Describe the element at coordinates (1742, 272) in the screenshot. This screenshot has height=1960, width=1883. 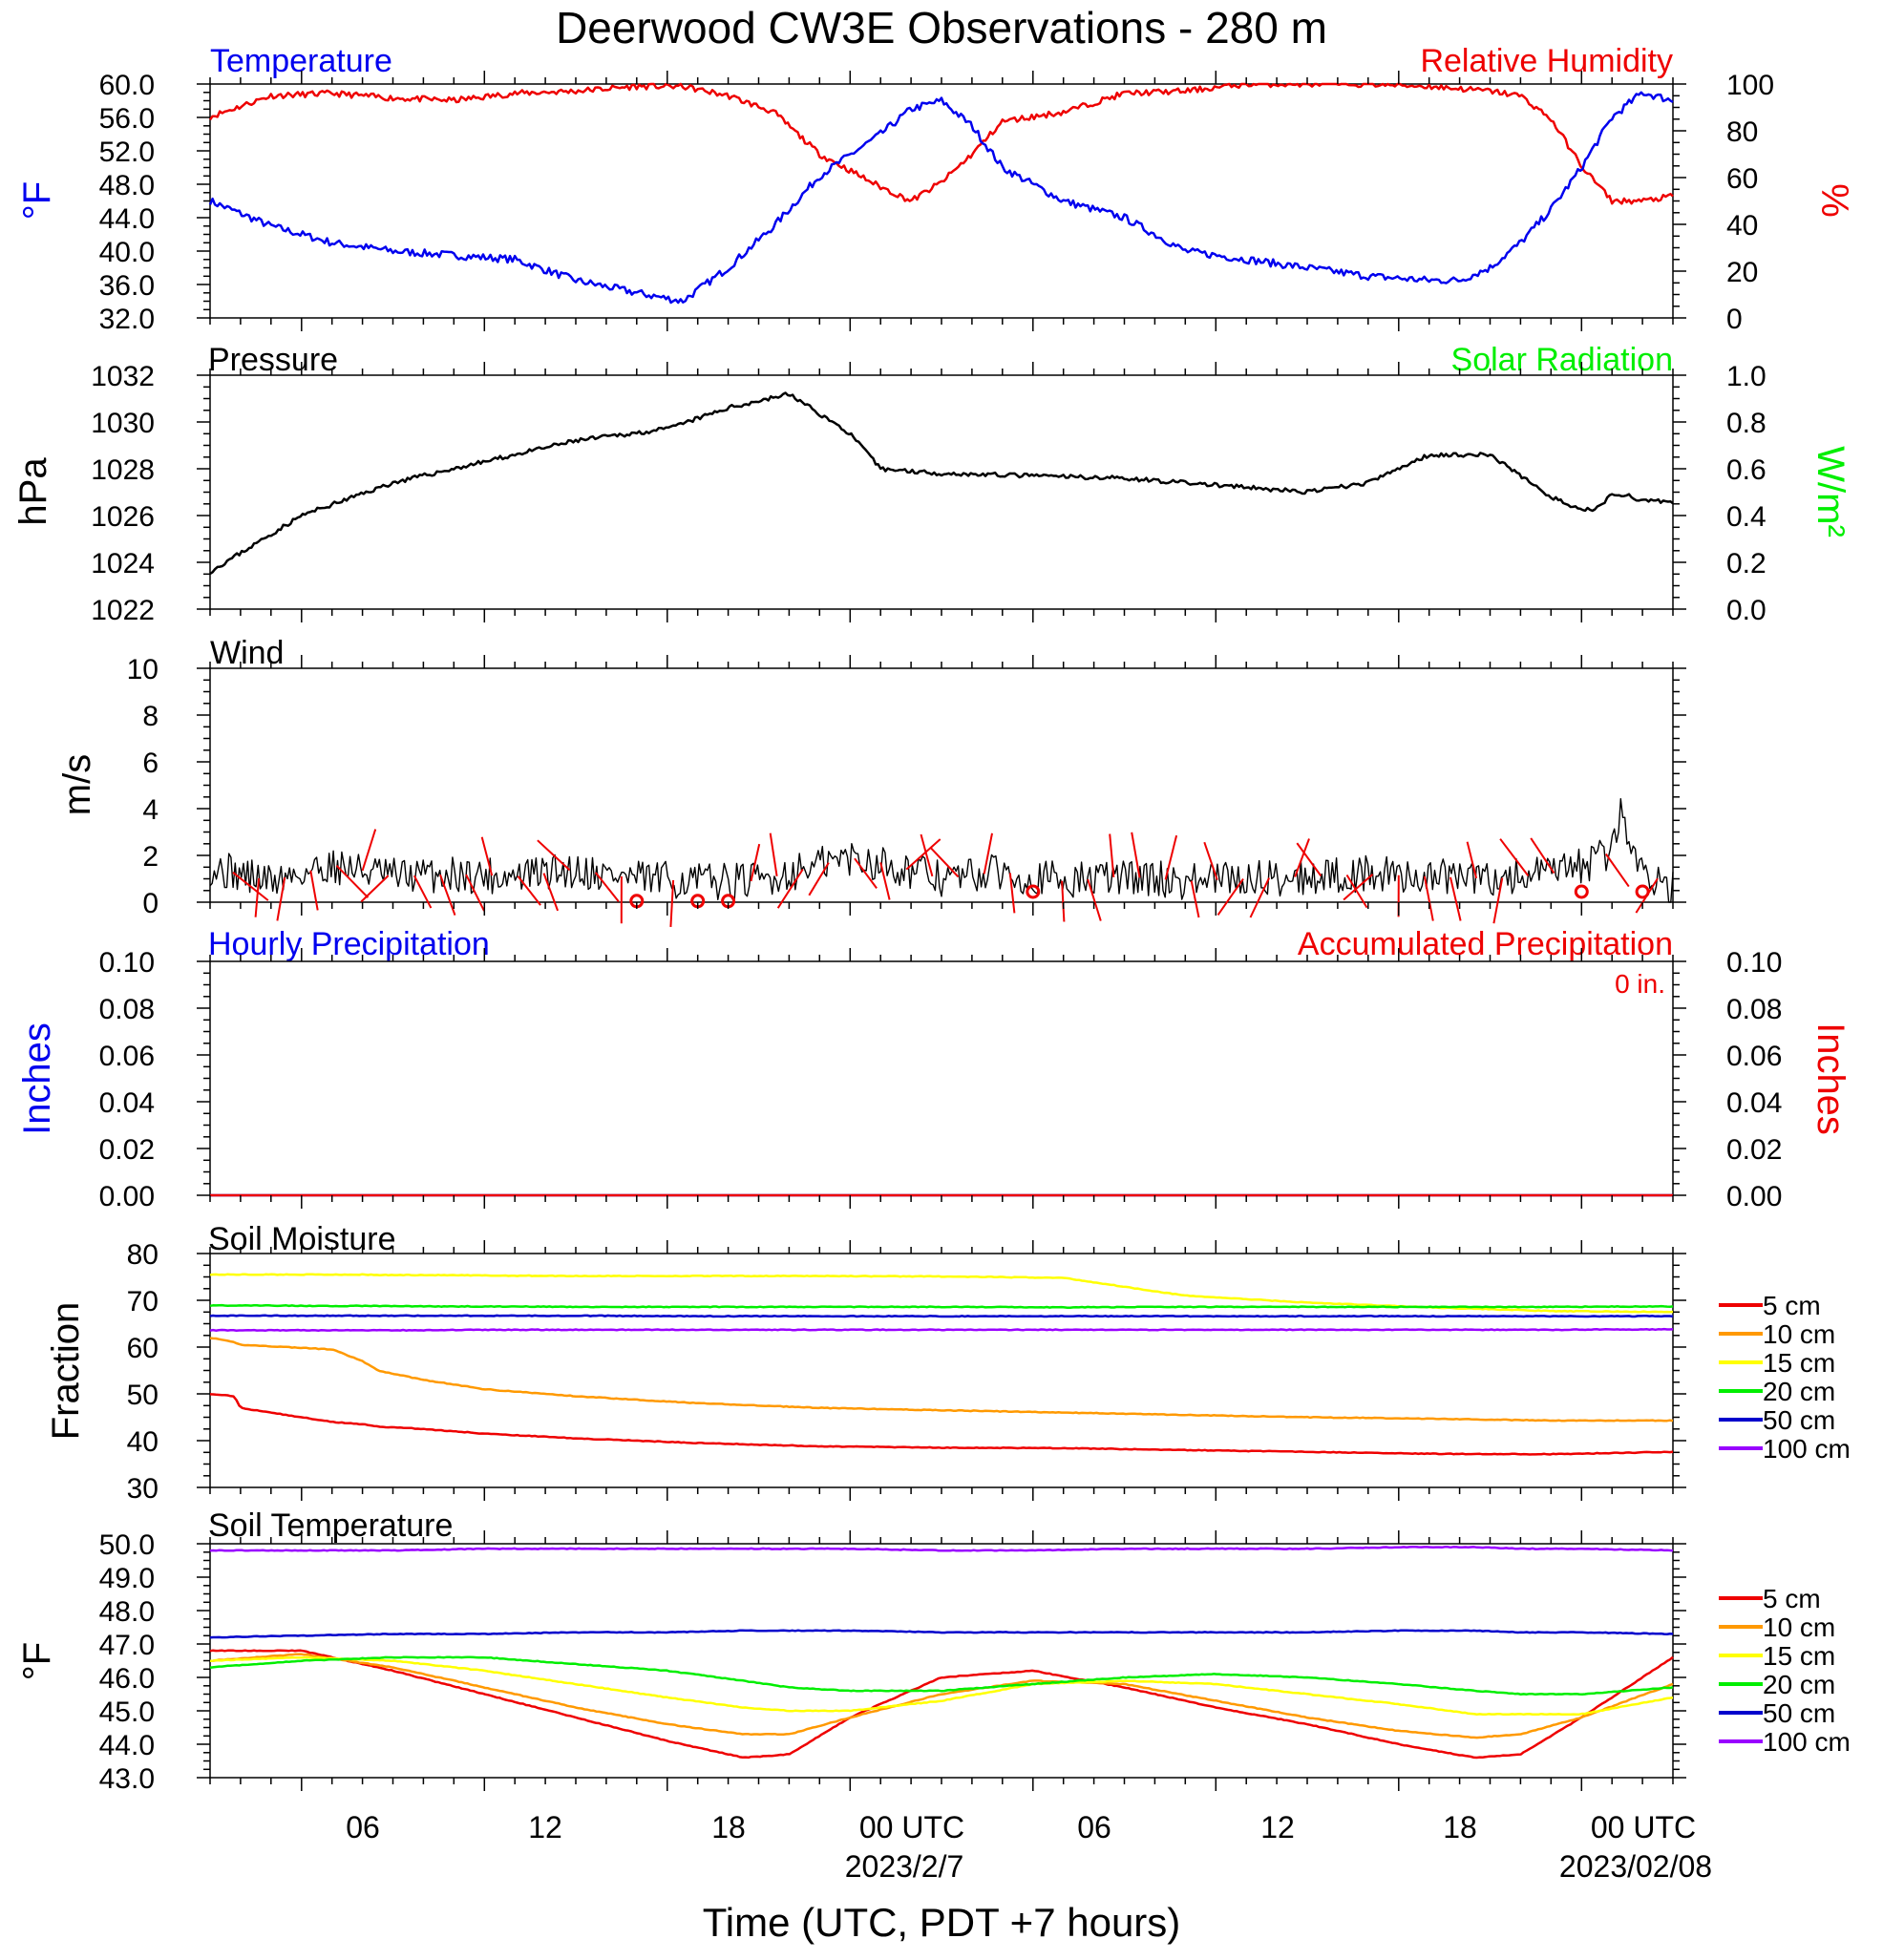
I see `y-tick-humidity-20: 20` at that location.